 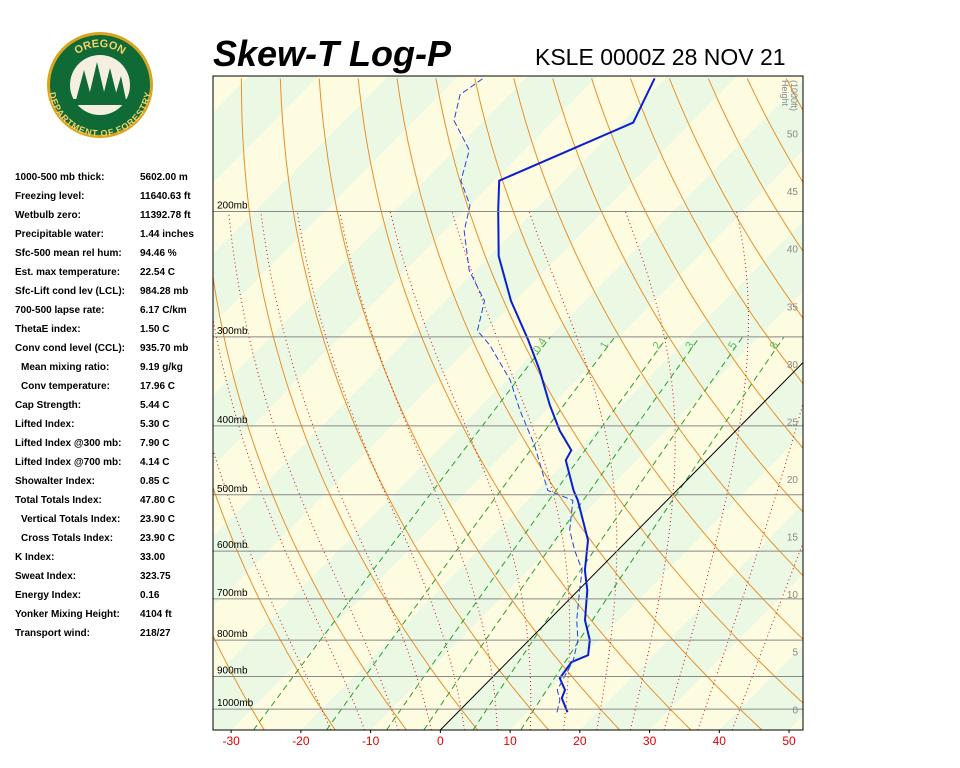 I want to click on index-value: 33.00, so click(x=152, y=557).